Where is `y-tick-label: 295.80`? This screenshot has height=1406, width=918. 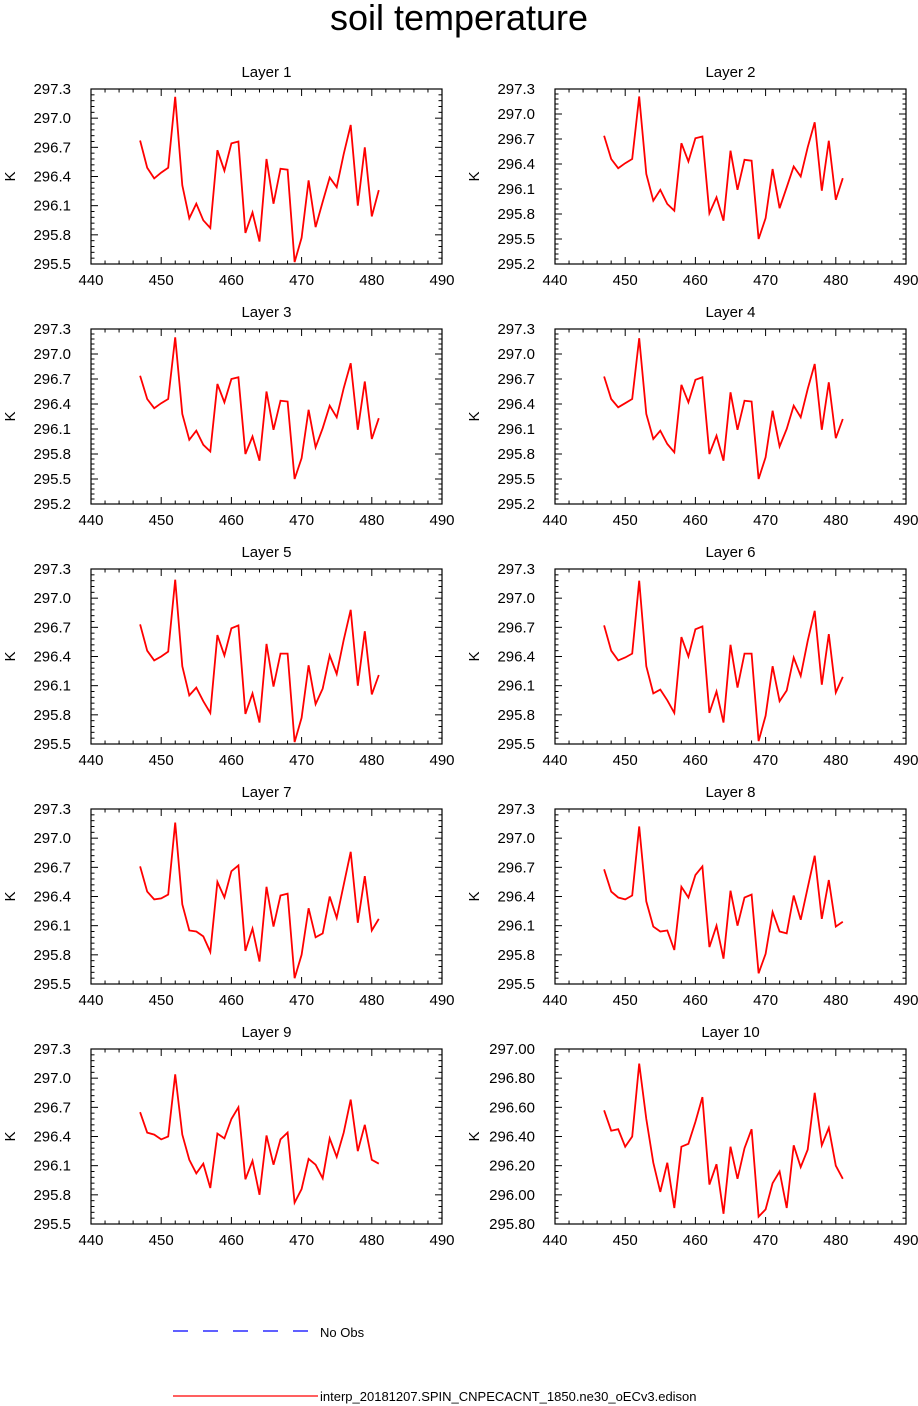
y-tick-label: 295.80 is located at coordinates (512, 1224).